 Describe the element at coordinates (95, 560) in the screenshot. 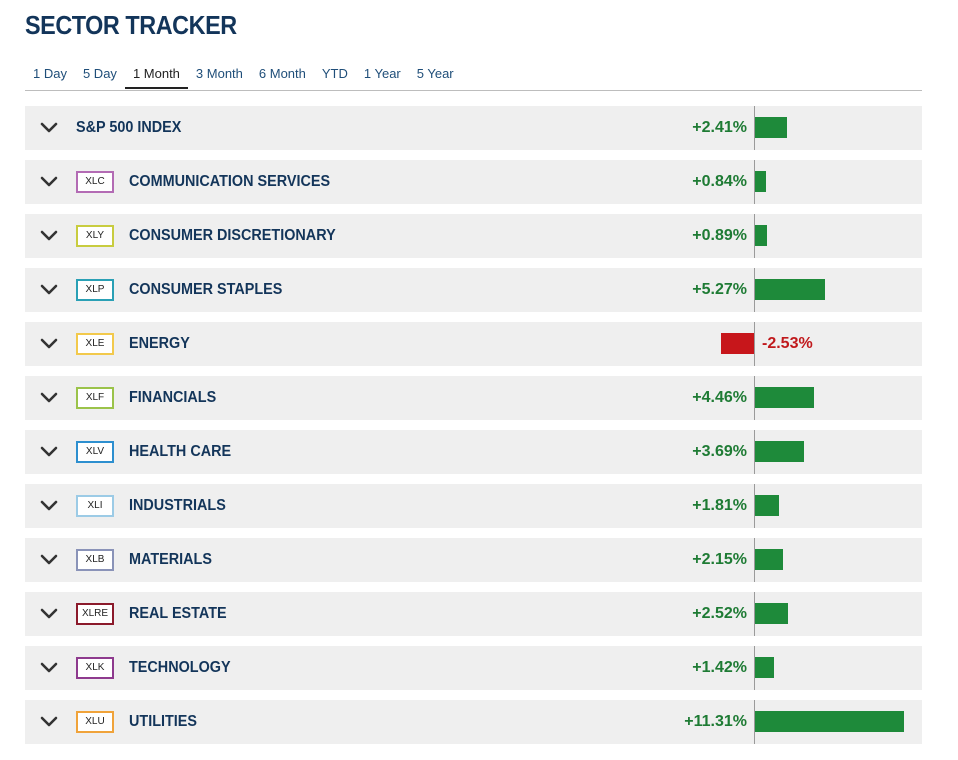

I see `ticker-badge: XLB` at that location.